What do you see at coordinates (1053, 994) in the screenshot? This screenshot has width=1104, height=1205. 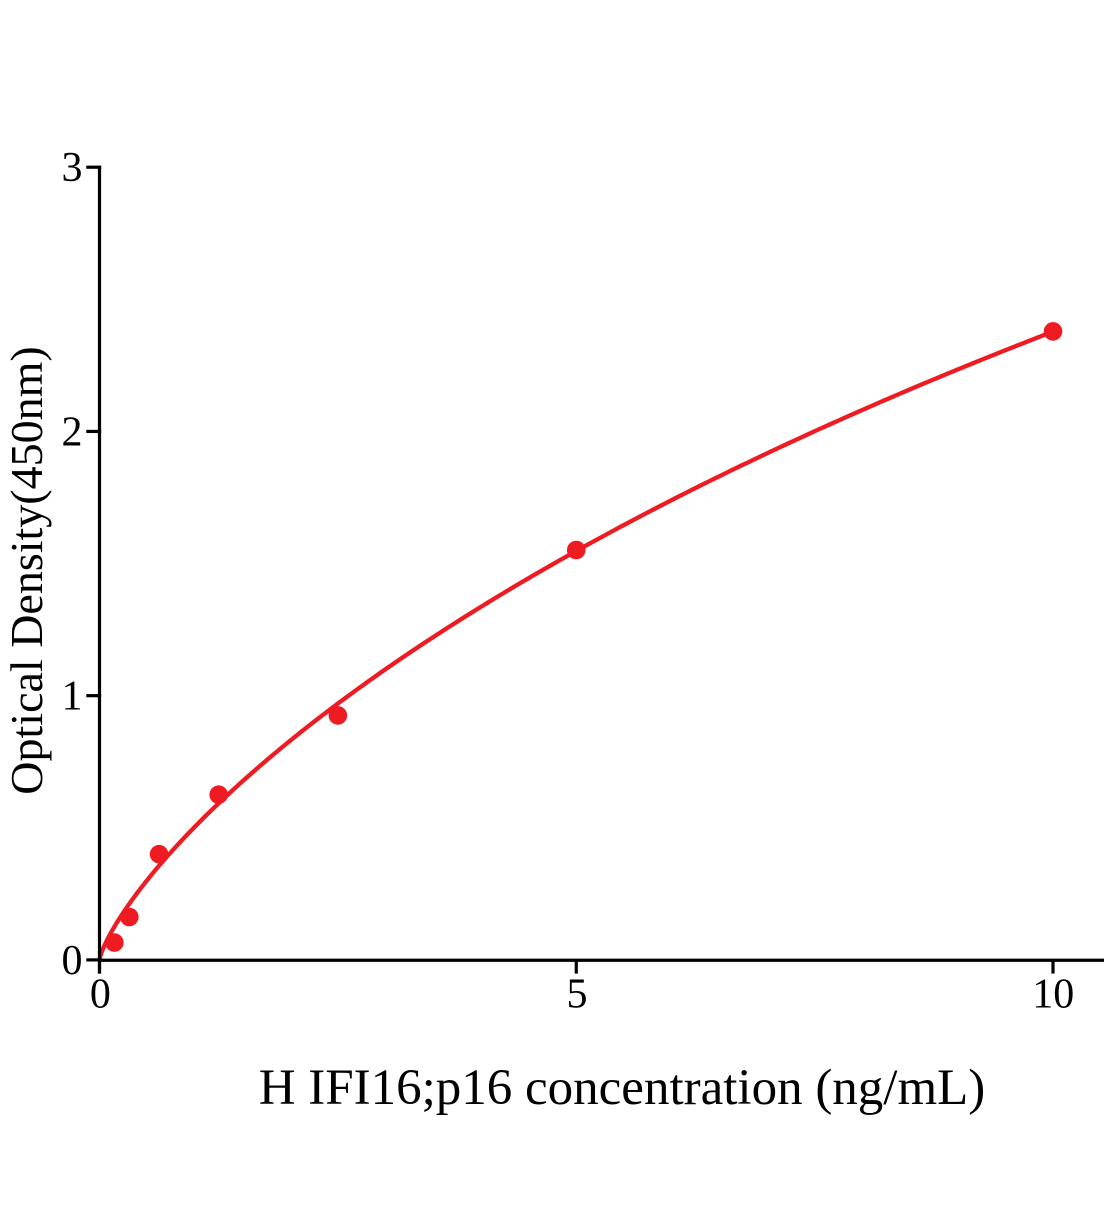 I see `svg-text: 10` at bounding box center [1053, 994].